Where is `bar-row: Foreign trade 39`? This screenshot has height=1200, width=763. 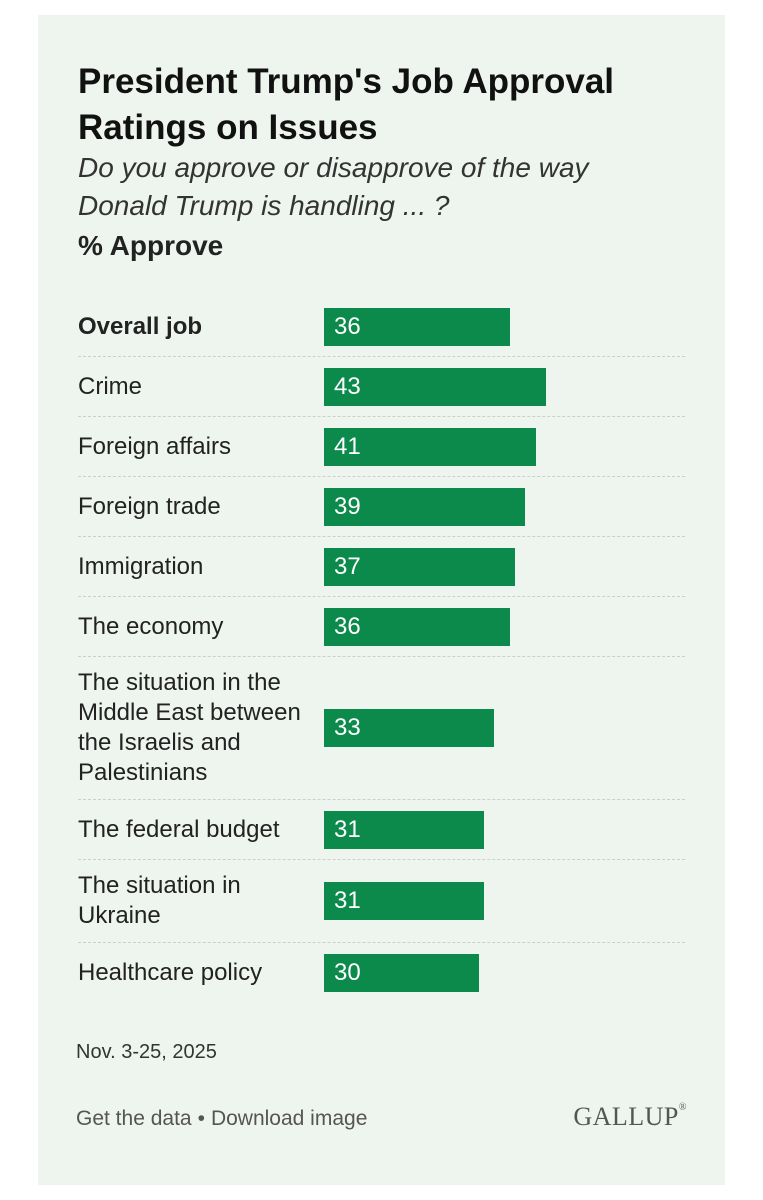 bar-row: Foreign trade 39 is located at coordinates (381, 507).